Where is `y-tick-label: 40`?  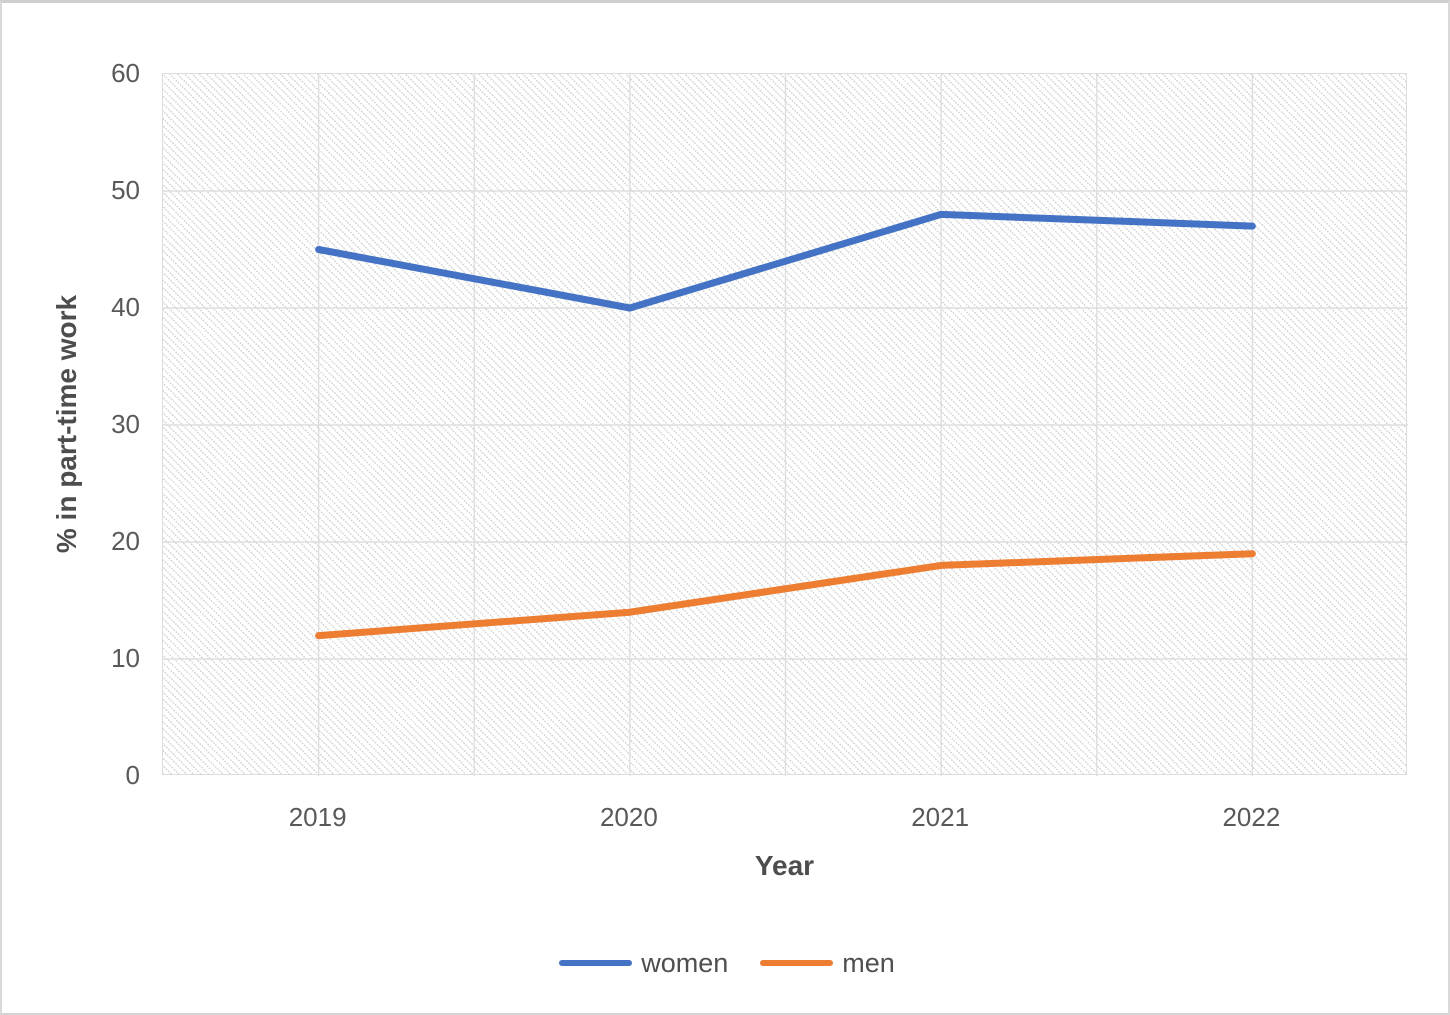
y-tick-label: 40 is located at coordinates (125, 307).